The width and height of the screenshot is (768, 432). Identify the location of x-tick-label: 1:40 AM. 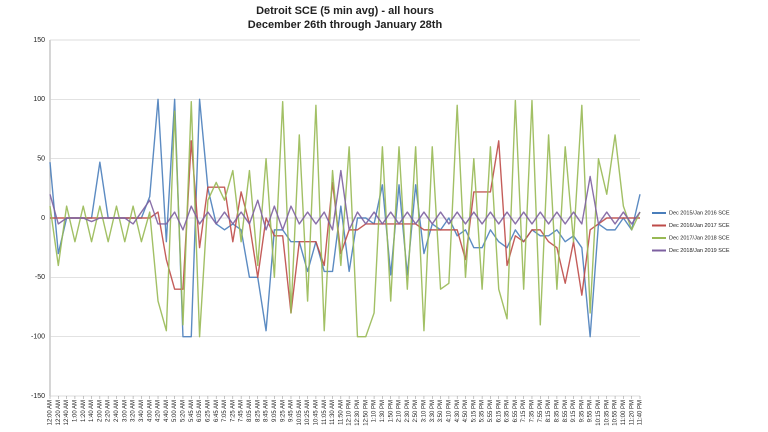
(92, 411).